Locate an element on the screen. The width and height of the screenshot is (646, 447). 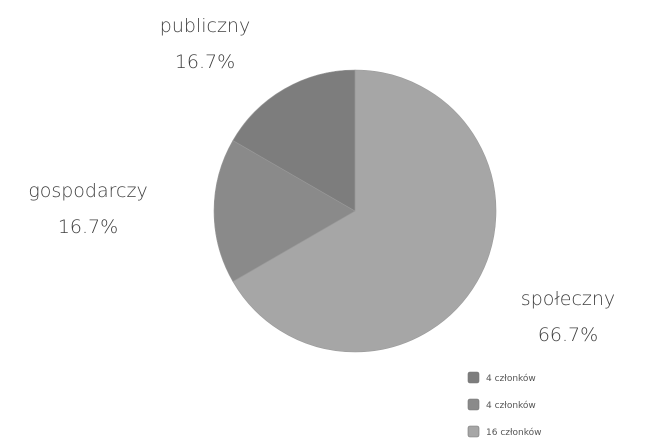
slice-label-gospodarczy: gospodarczy is located at coordinates (87, 191).